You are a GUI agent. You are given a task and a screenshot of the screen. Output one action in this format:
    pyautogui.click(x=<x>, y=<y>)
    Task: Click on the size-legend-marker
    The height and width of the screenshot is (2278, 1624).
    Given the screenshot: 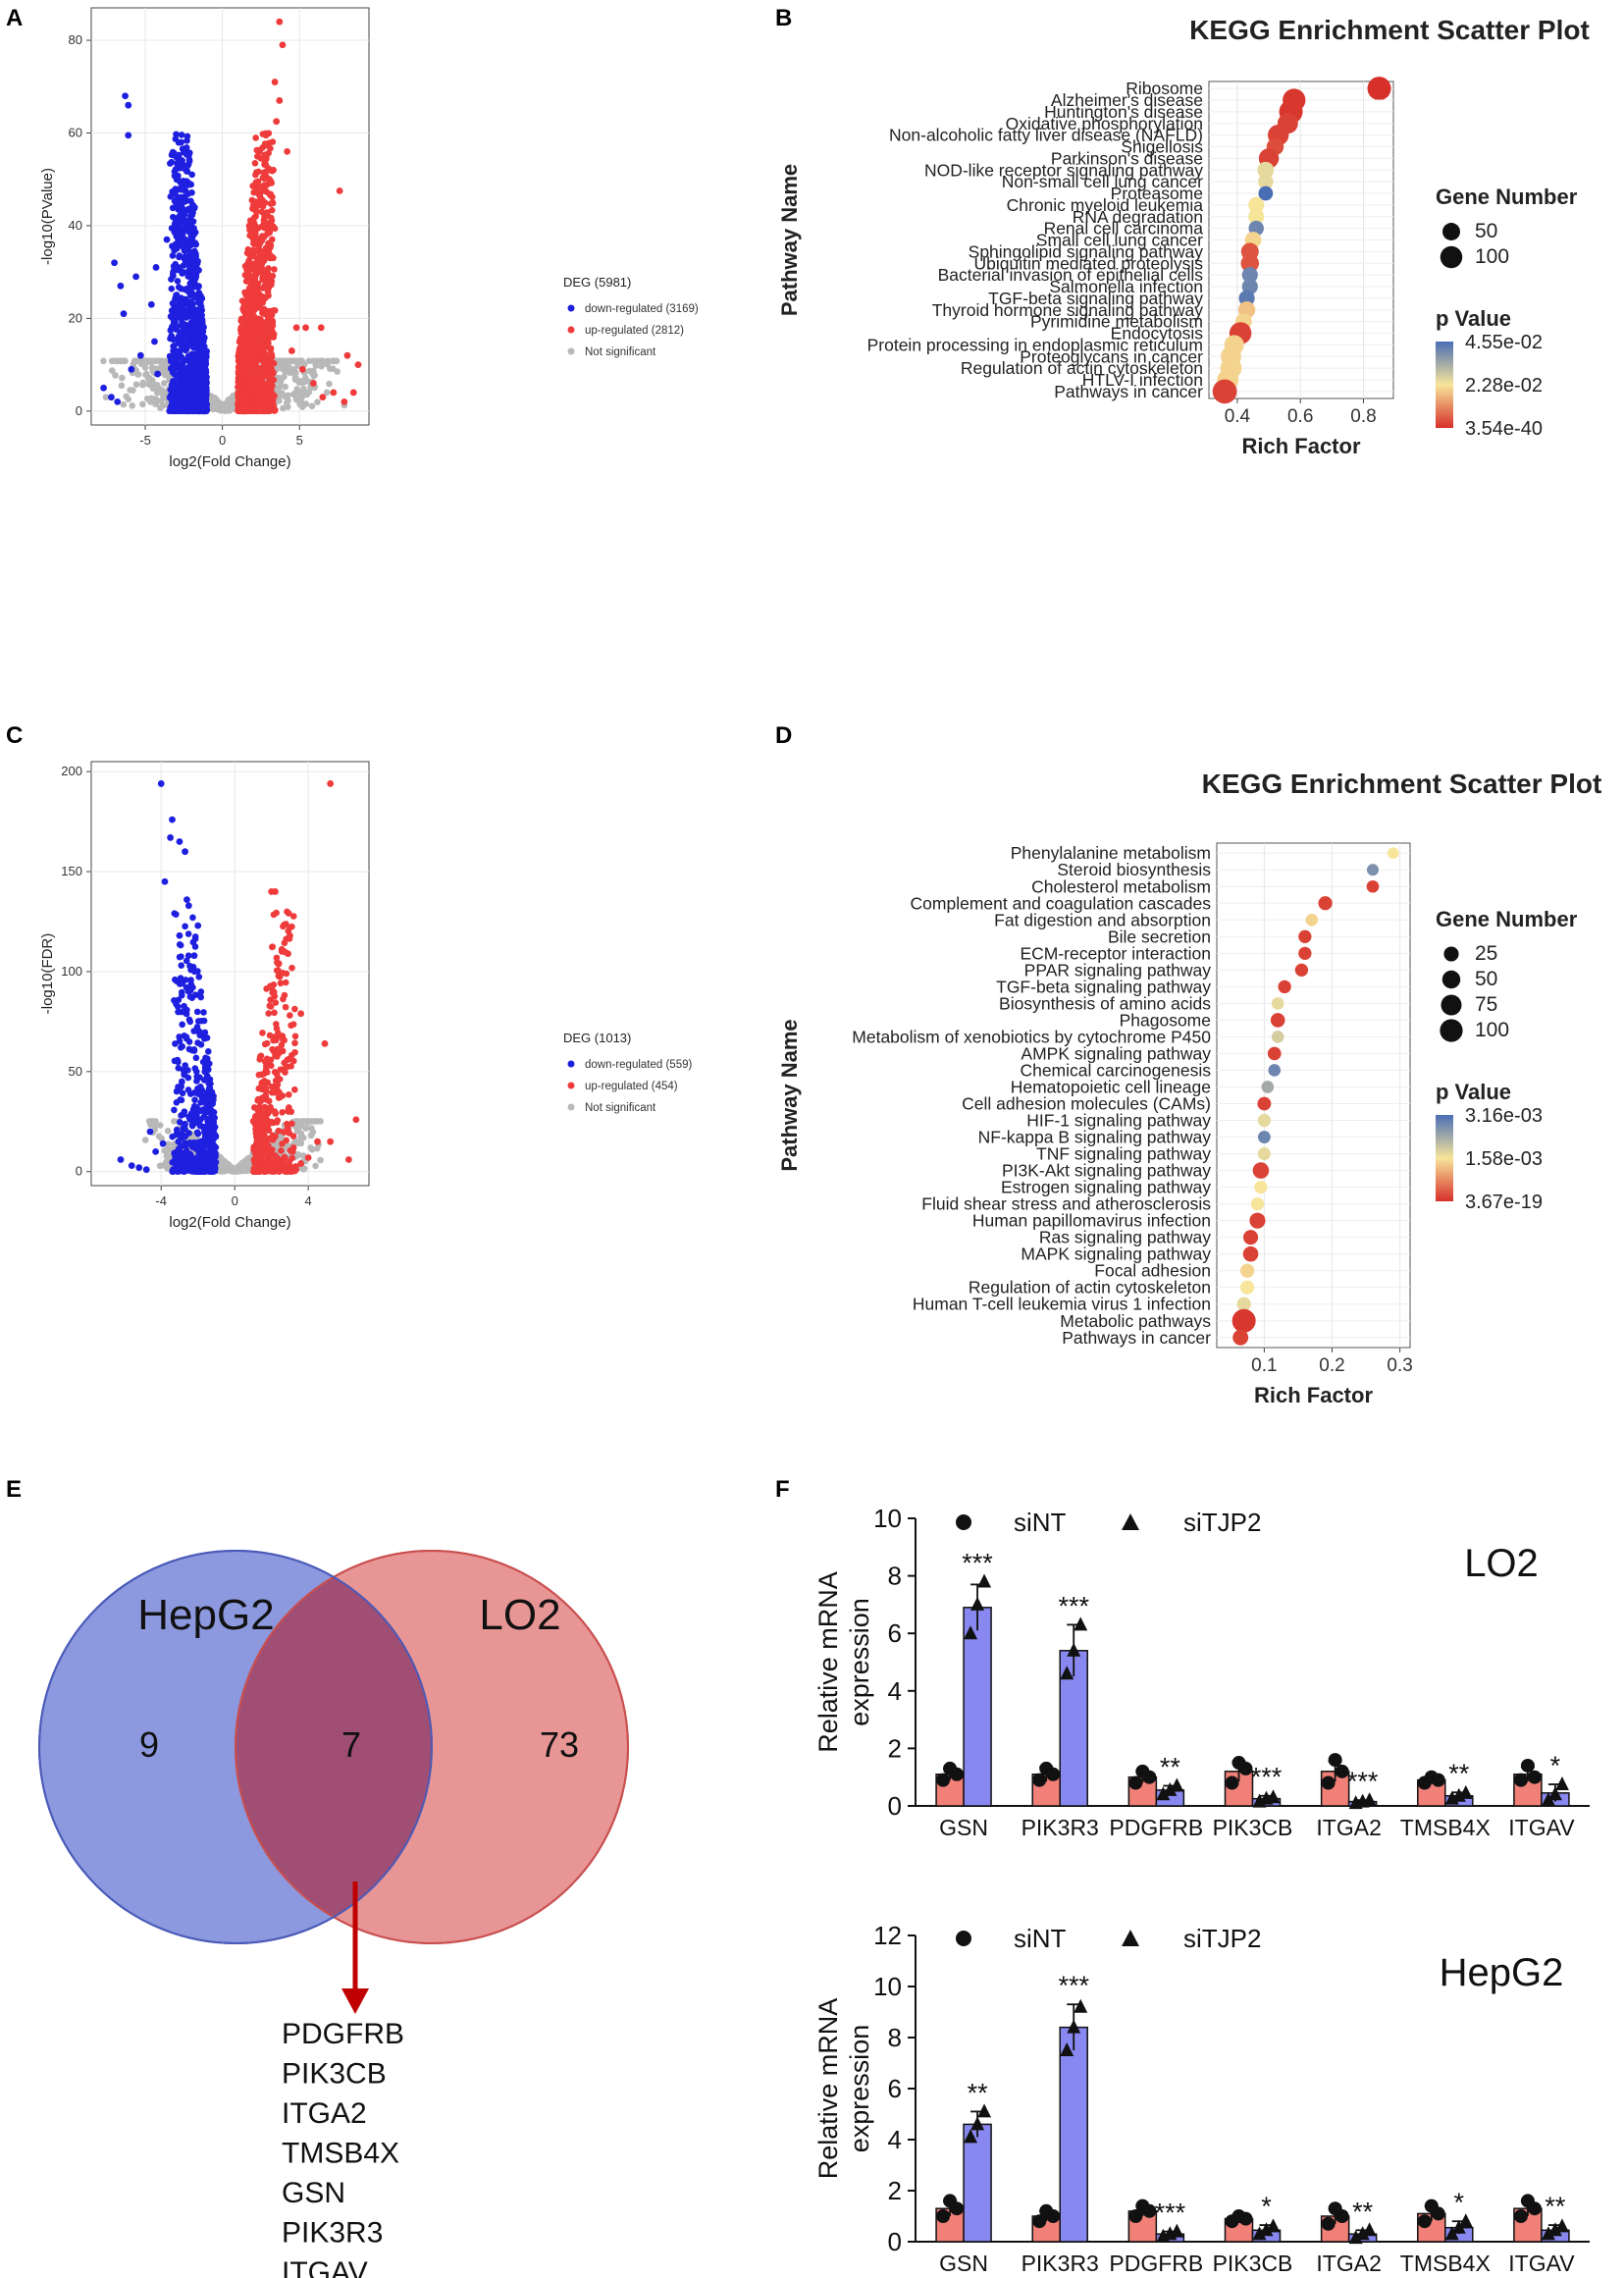 What is the action you would take?
    pyautogui.click(x=1451, y=231)
    